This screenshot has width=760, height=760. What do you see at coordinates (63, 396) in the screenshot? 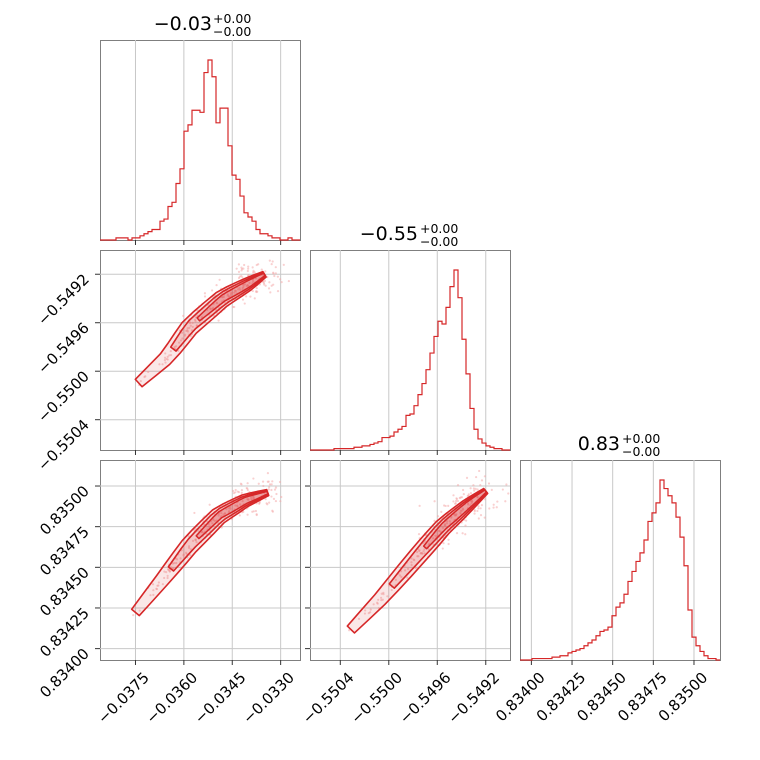
I see `y-tick-label: −0.5500` at bounding box center [63, 396].